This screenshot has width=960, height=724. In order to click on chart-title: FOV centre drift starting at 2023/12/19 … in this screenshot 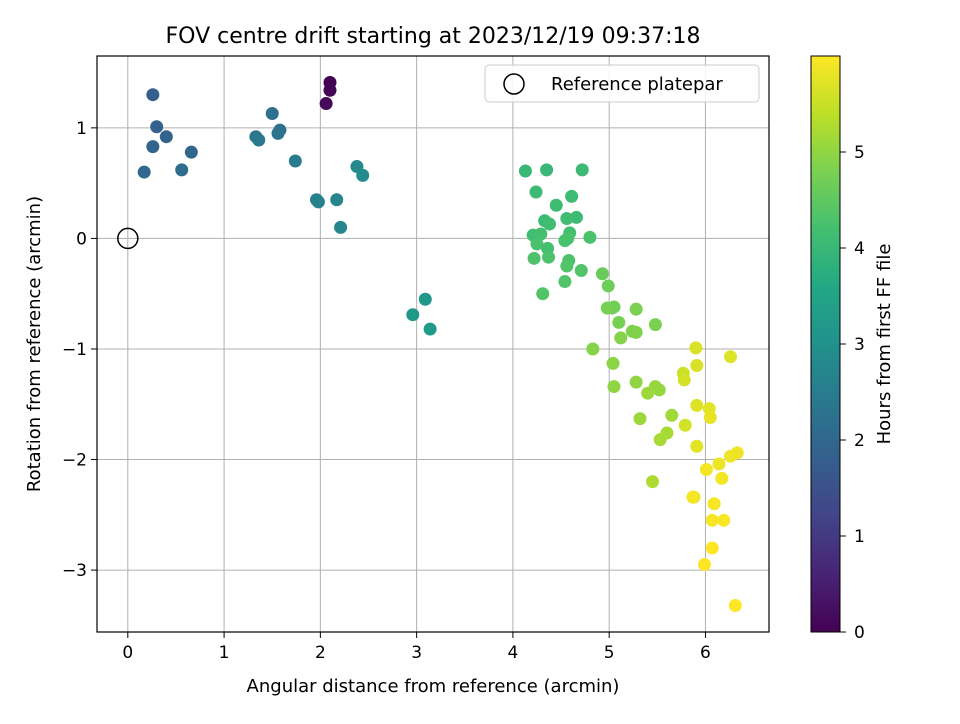, I will do `click(433, 36)`.